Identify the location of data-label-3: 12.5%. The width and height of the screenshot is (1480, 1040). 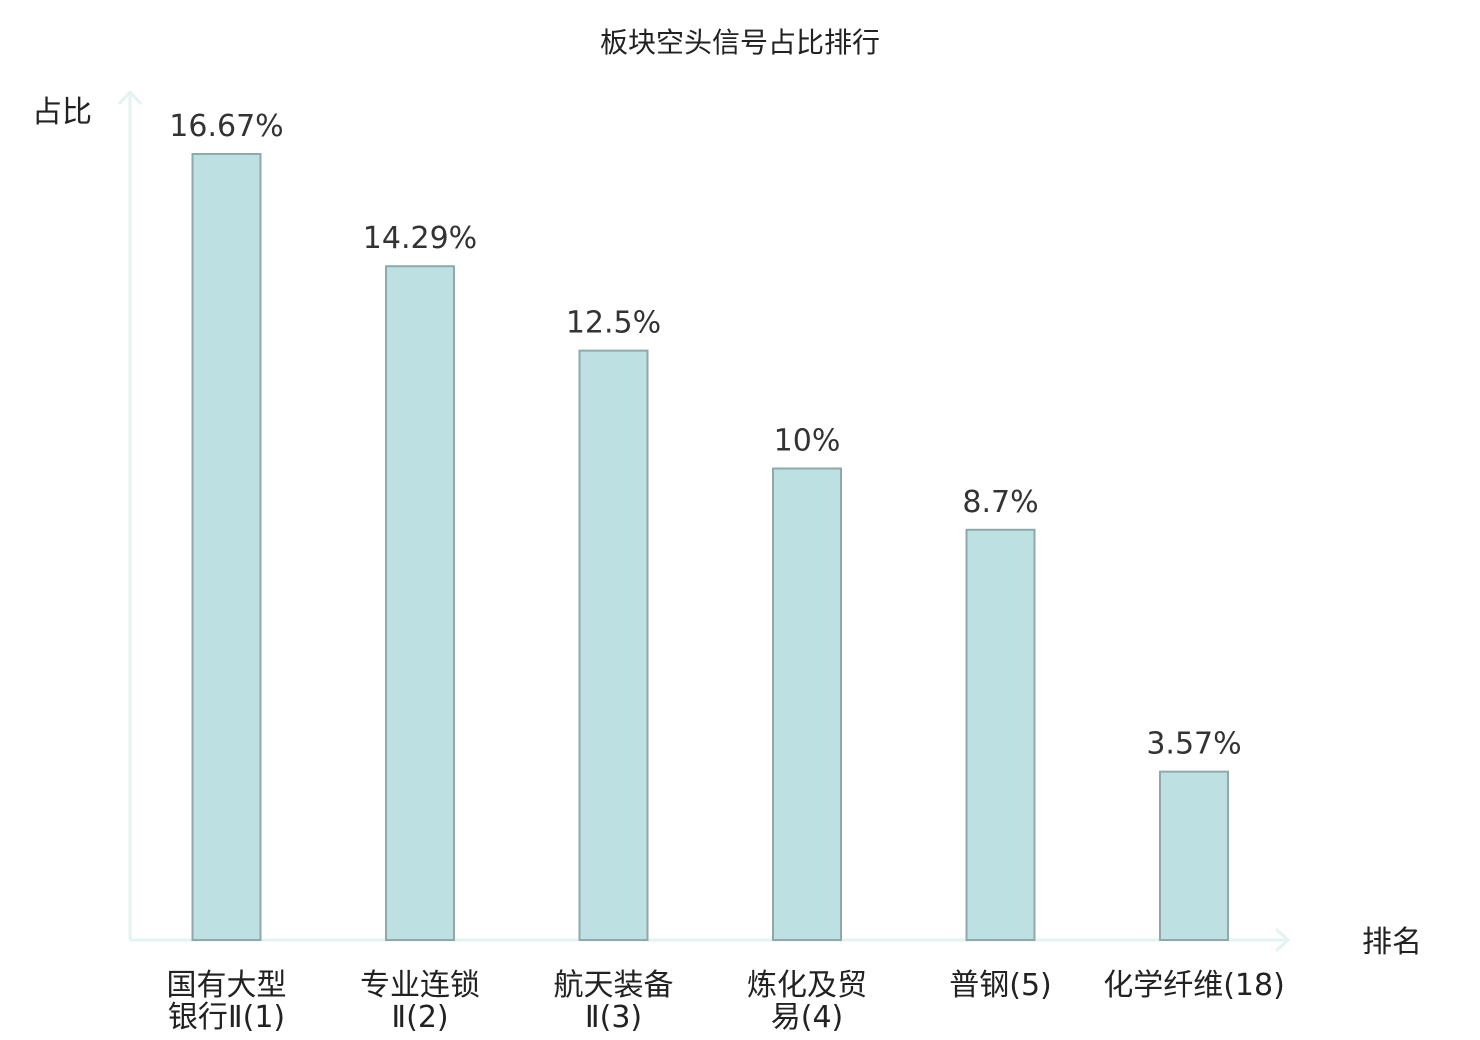
(613, 323).